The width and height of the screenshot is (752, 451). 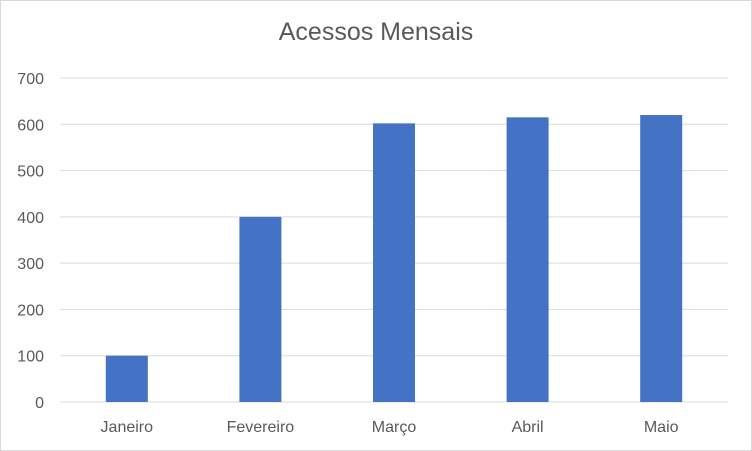 I want to click on bar-abril, so click(x=527, y=259).